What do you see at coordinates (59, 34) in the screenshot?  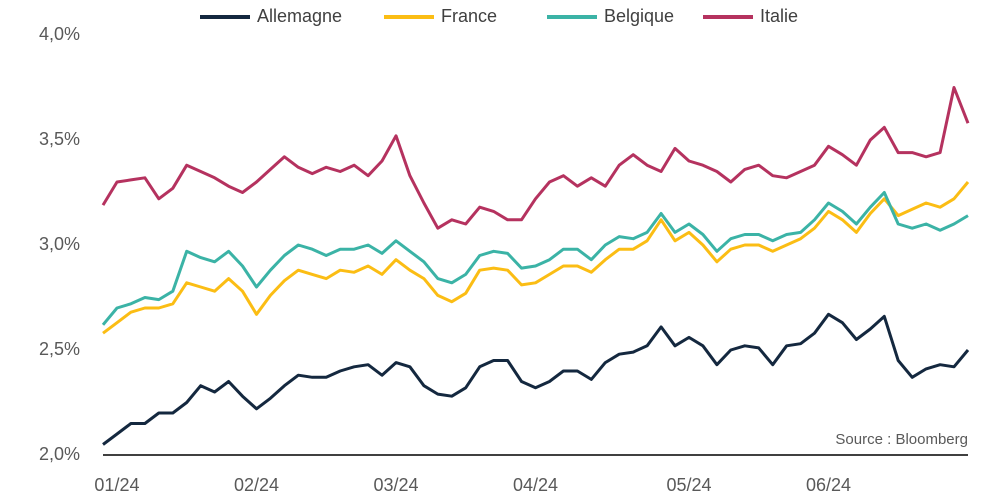 I see `y-tick-label: 4,0%` at bounding box center [59, 34].